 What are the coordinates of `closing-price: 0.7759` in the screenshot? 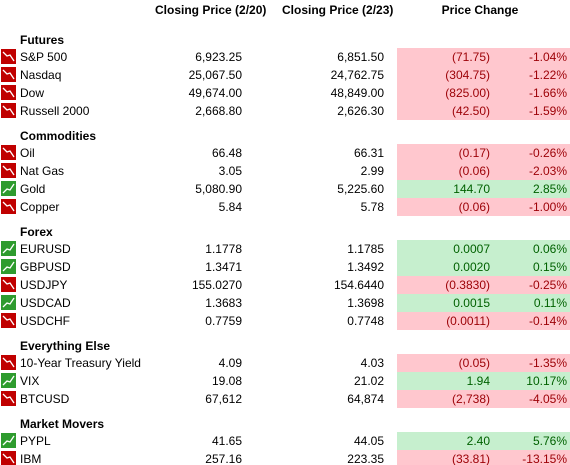 It's located at (223, 321).